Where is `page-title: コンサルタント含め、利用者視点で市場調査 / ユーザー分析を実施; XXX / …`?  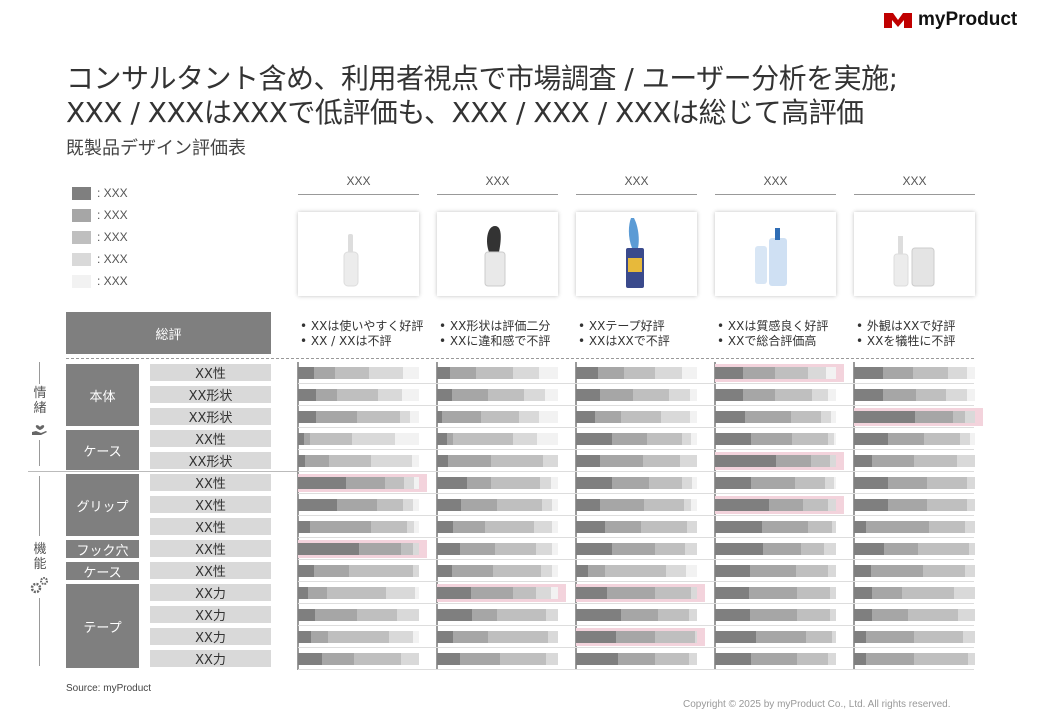 page-title: コンサルタント含め、利用者視点で市場調査 / ユーザー分析を実施; XXX / … is located at coordinates (482, 96).